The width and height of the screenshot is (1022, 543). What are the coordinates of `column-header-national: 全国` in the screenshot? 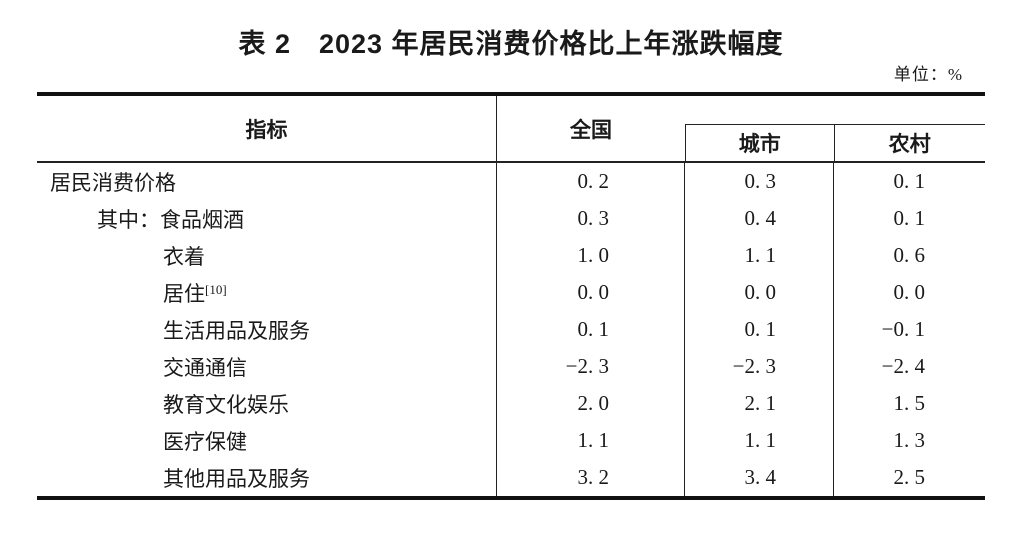 It's located at (591, 130).